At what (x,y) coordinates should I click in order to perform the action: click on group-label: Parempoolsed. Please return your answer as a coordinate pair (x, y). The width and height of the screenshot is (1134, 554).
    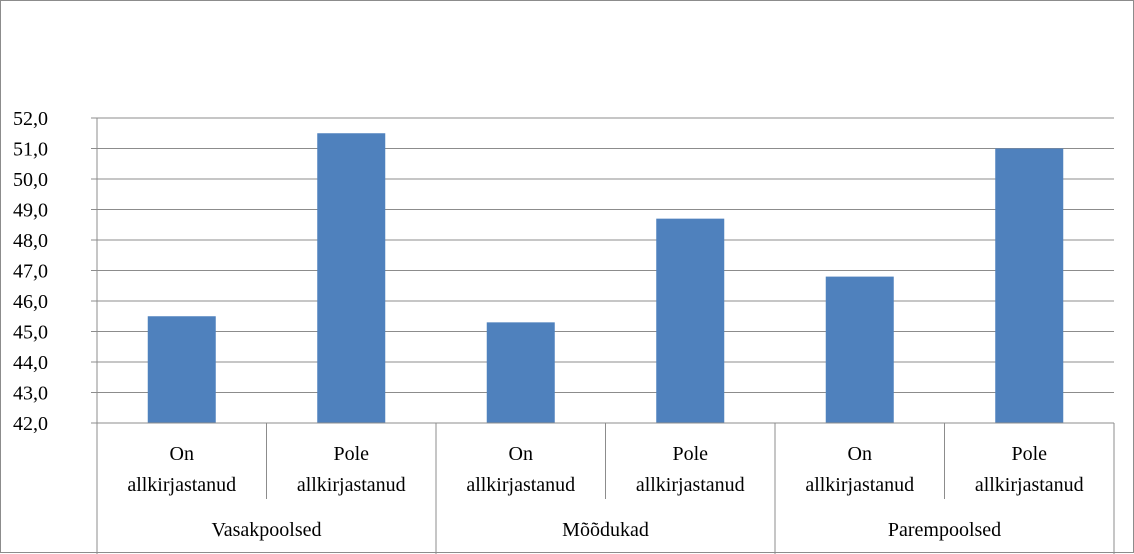
    Looking at the image, I should click on (944, 530).